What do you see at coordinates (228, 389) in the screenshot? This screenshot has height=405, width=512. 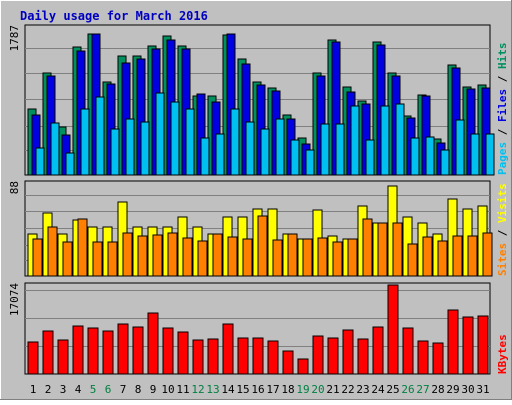 I see `x-tick-label-day-14: 14` at bounding box center [228, 389].